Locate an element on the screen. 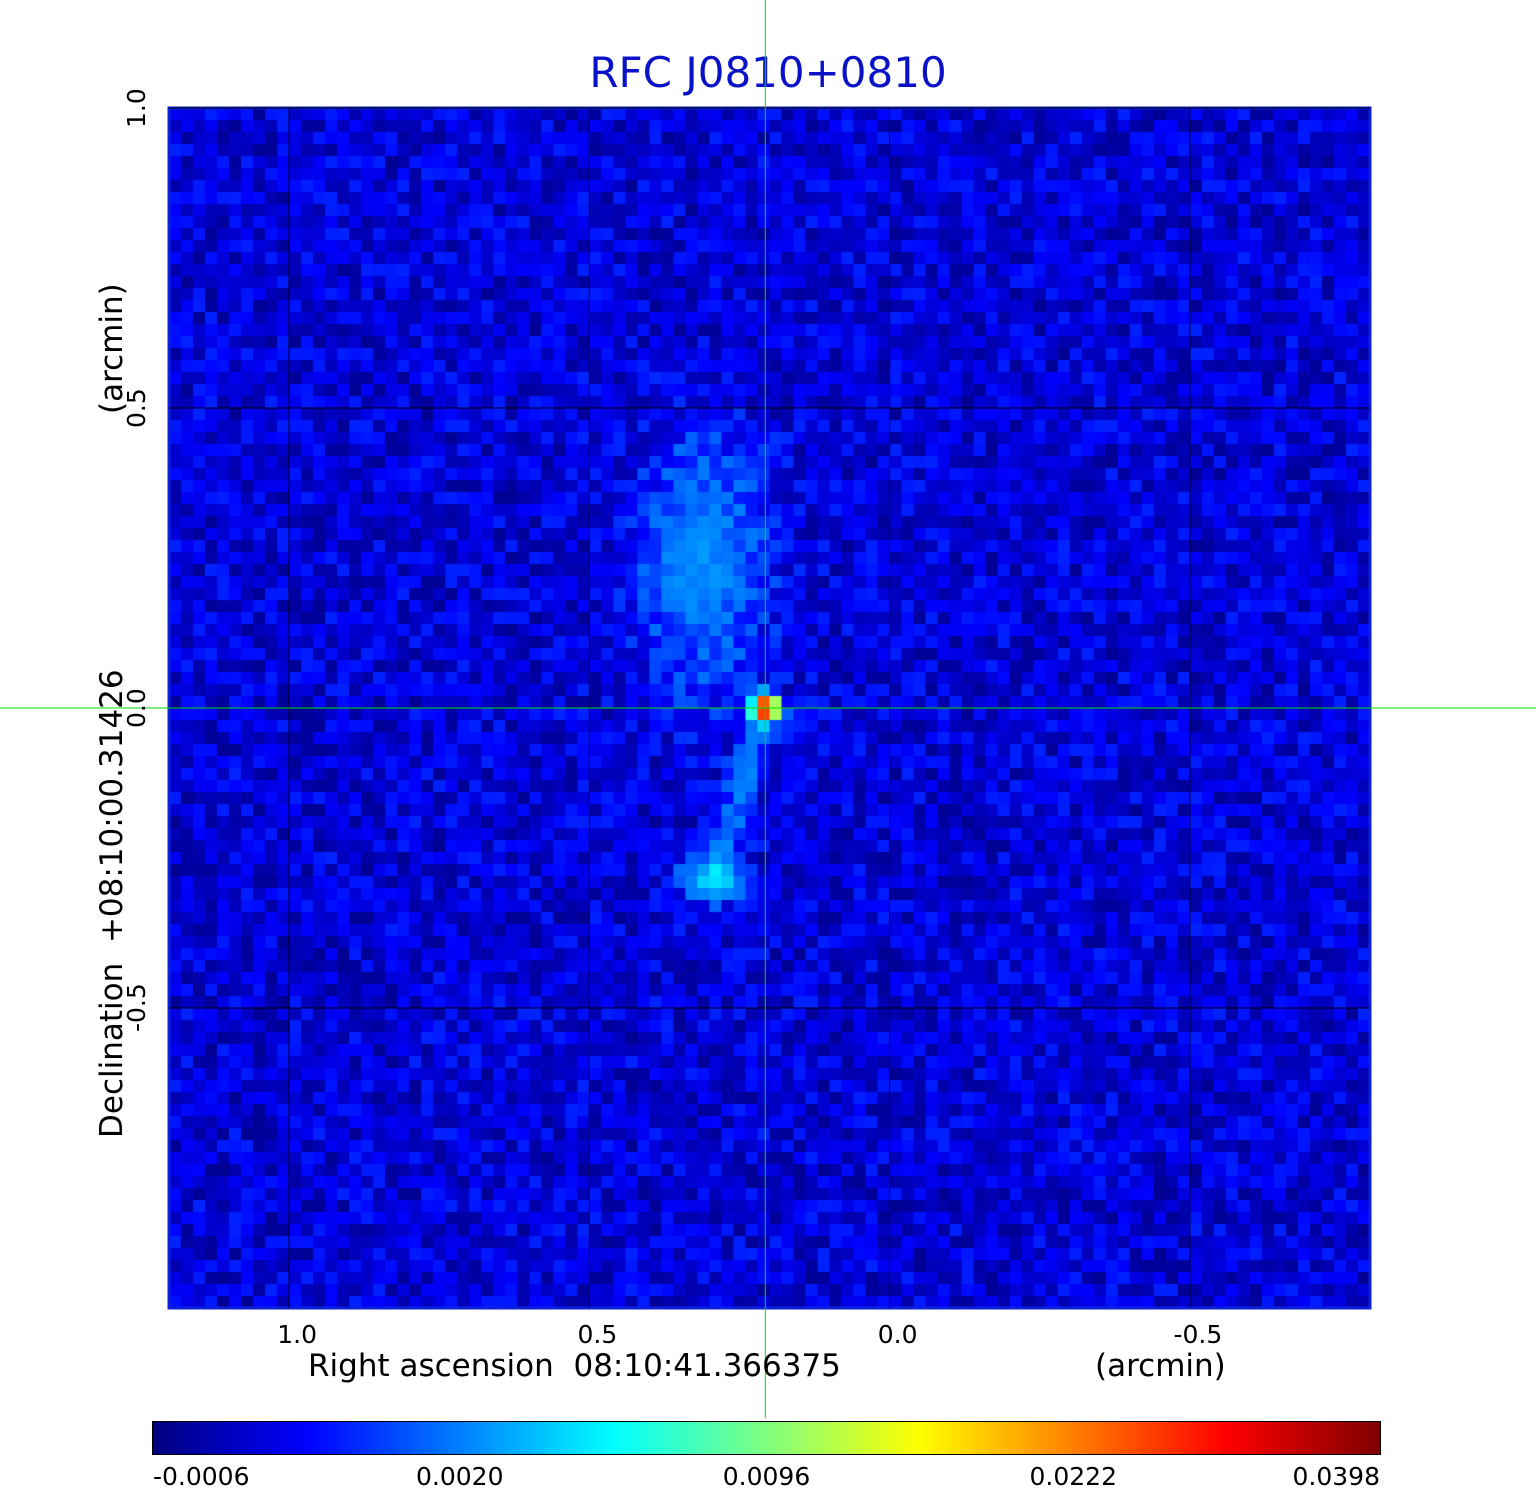  colorbar-tick-label: 0.0096 is located at coordinates (766, 1476).